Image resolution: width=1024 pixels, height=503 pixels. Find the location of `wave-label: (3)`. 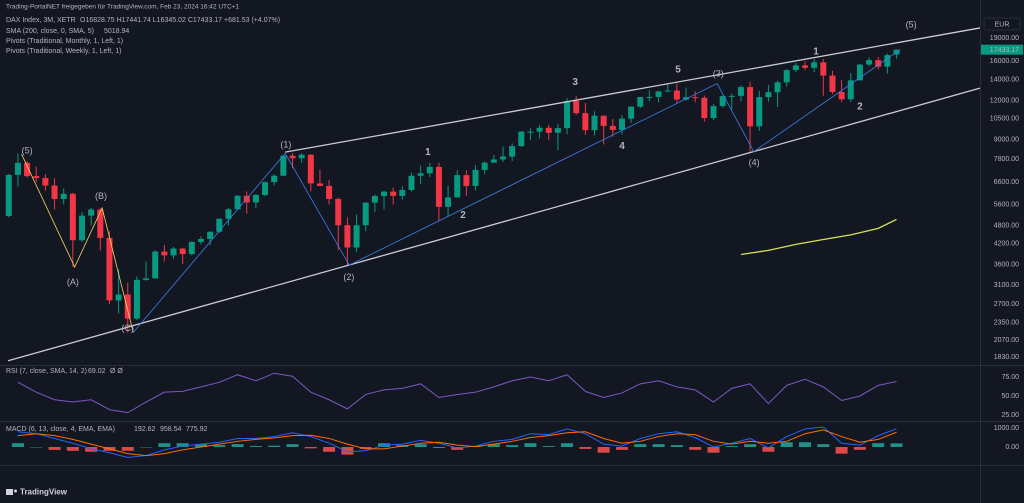

wave-label: (3) is located at coordinates (718, 73).